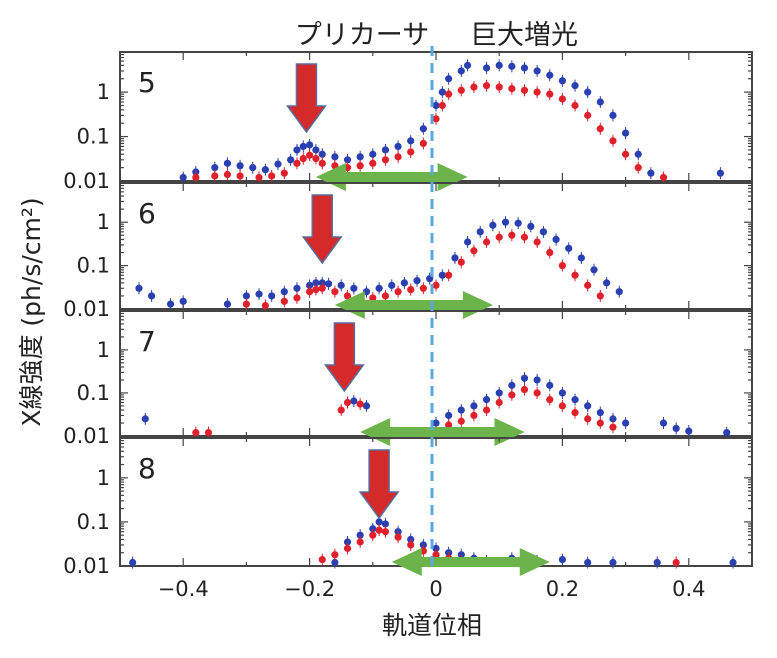 The width and height of the screenshot is (777, 658). Describe the element at coordinates (688, 589) in the screenshot. I see `x-tick-label: 0.4` at that location.